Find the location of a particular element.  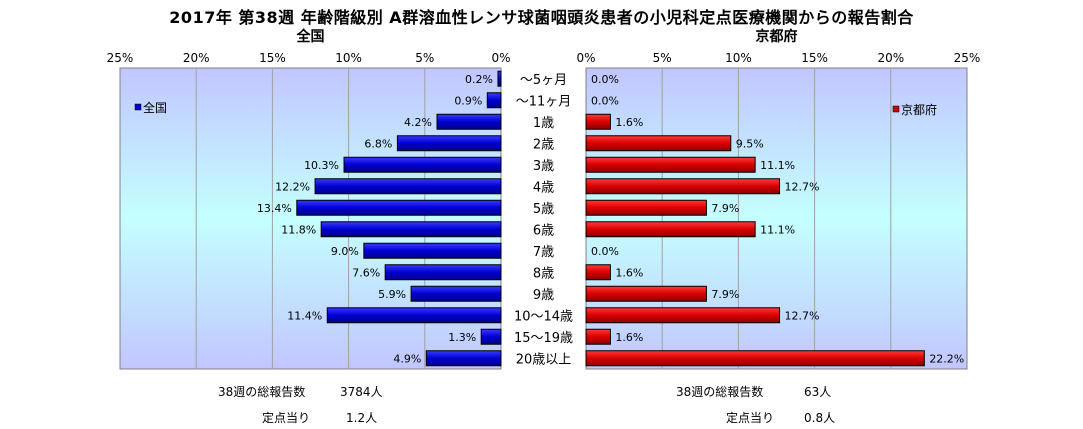

data-label-national: 11.4% is located at coordinates (304, 315).